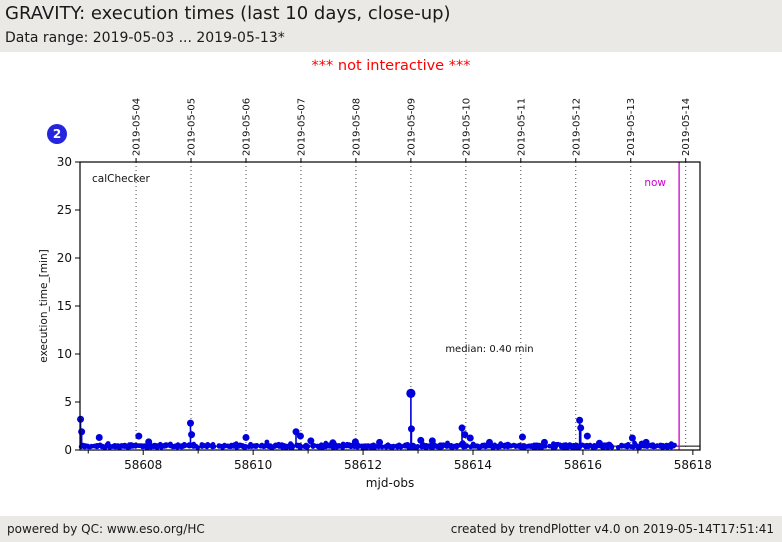 Image resolution: width=782 pixels, height=542 pixels. I want to click on not-interactive-banner: *** not interactive ***, so click(391, 66).